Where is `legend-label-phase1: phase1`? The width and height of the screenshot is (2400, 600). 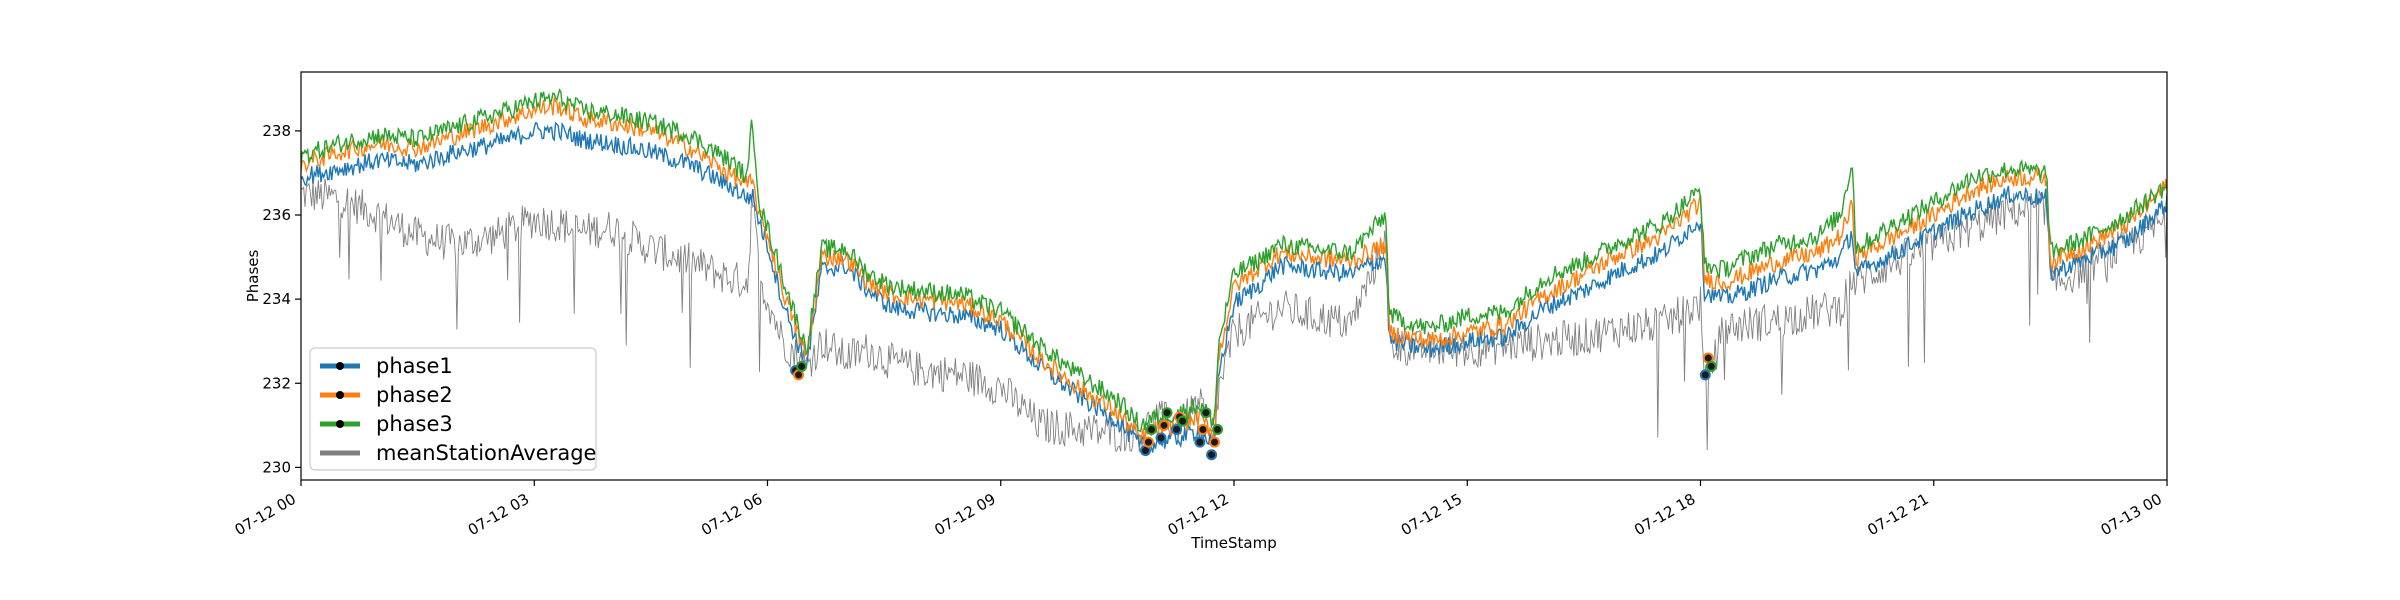 legend-label-phase1: phase1 is located at coordinates (414, 366).